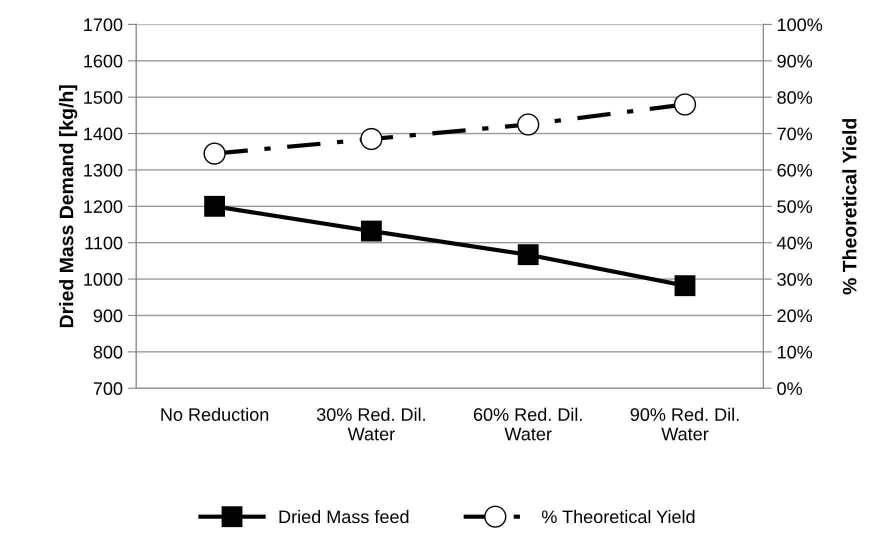 This screenshot has width=896, height=543. What do you see at coordinates (68, 206) in the screenshot?
I see `y-axis-title: Dried Mass Demand [kg/h]` at bounding box center [68, 206].